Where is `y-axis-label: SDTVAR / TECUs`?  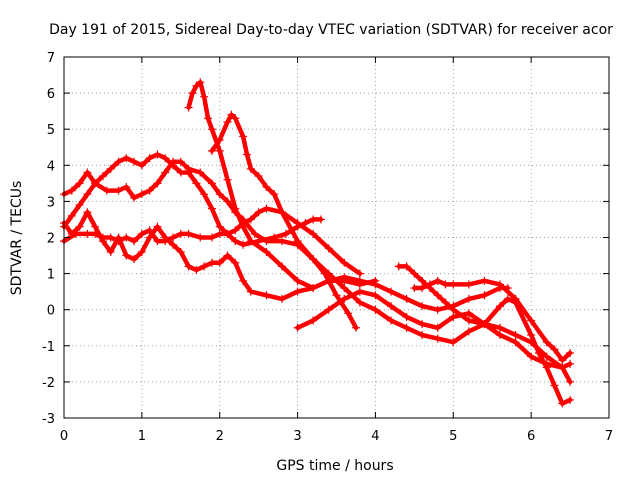 y-axis-label: SDTVAR / TECUs is located at coordinates (17, 238).